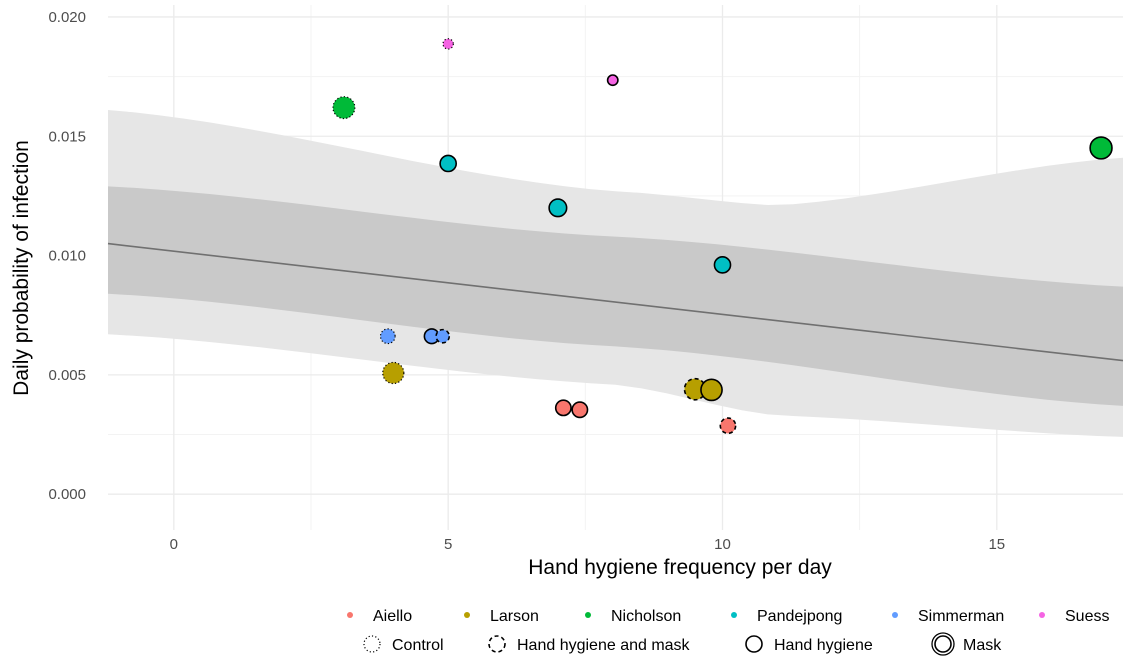 This screenshot has height=657, width=1123. I want to click on point-suess-hand-hygiene, so click(612, 80).